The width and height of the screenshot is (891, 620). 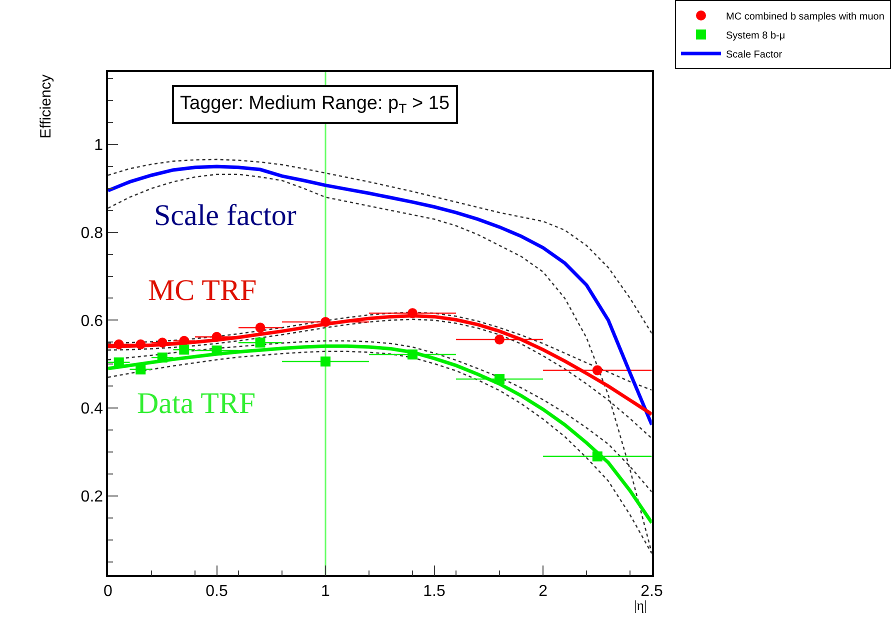 What do you see at coordinates (325, 591) in the screenshot?
I see `x-tick-label: 1` at bounding box center [325, 591].